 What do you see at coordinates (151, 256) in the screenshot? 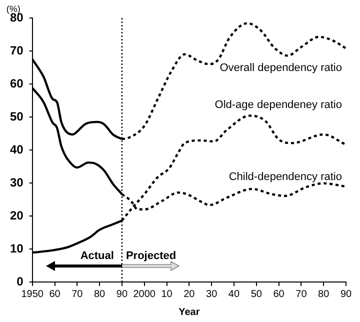
I see `annotation: Projected` at bounding box center [151, 256].